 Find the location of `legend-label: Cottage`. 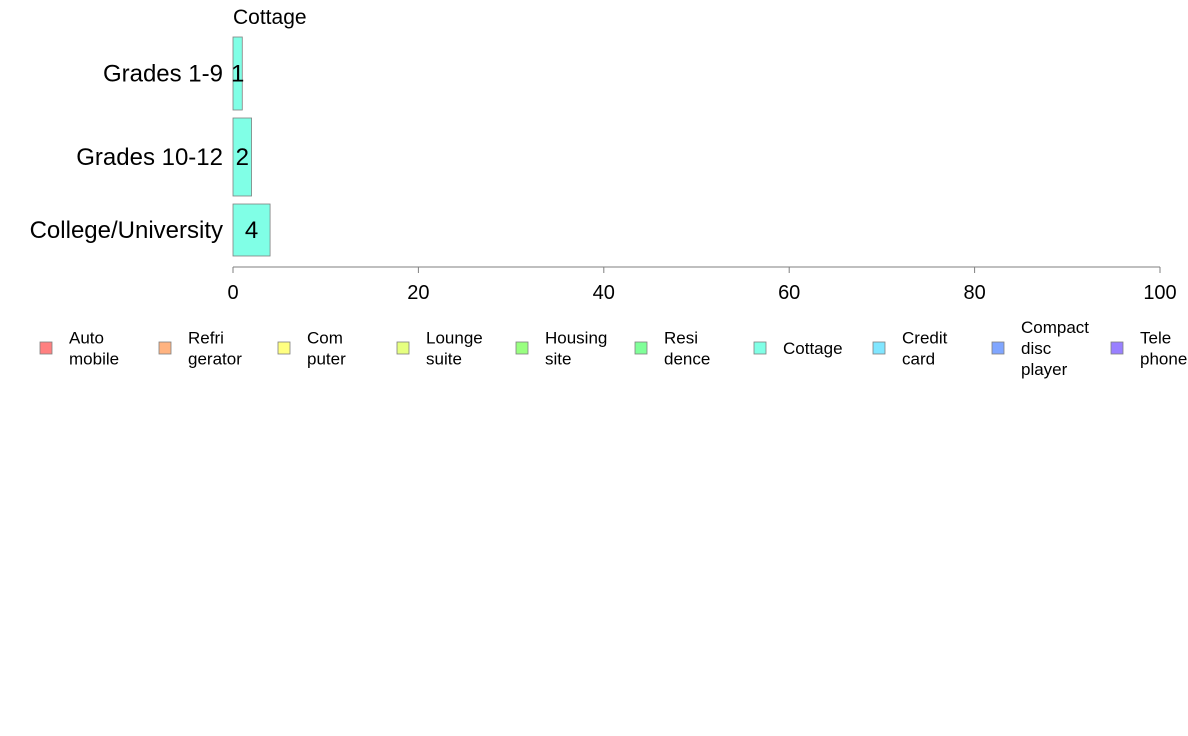

legend-label: Cottage is located at coordinates (813, 348).